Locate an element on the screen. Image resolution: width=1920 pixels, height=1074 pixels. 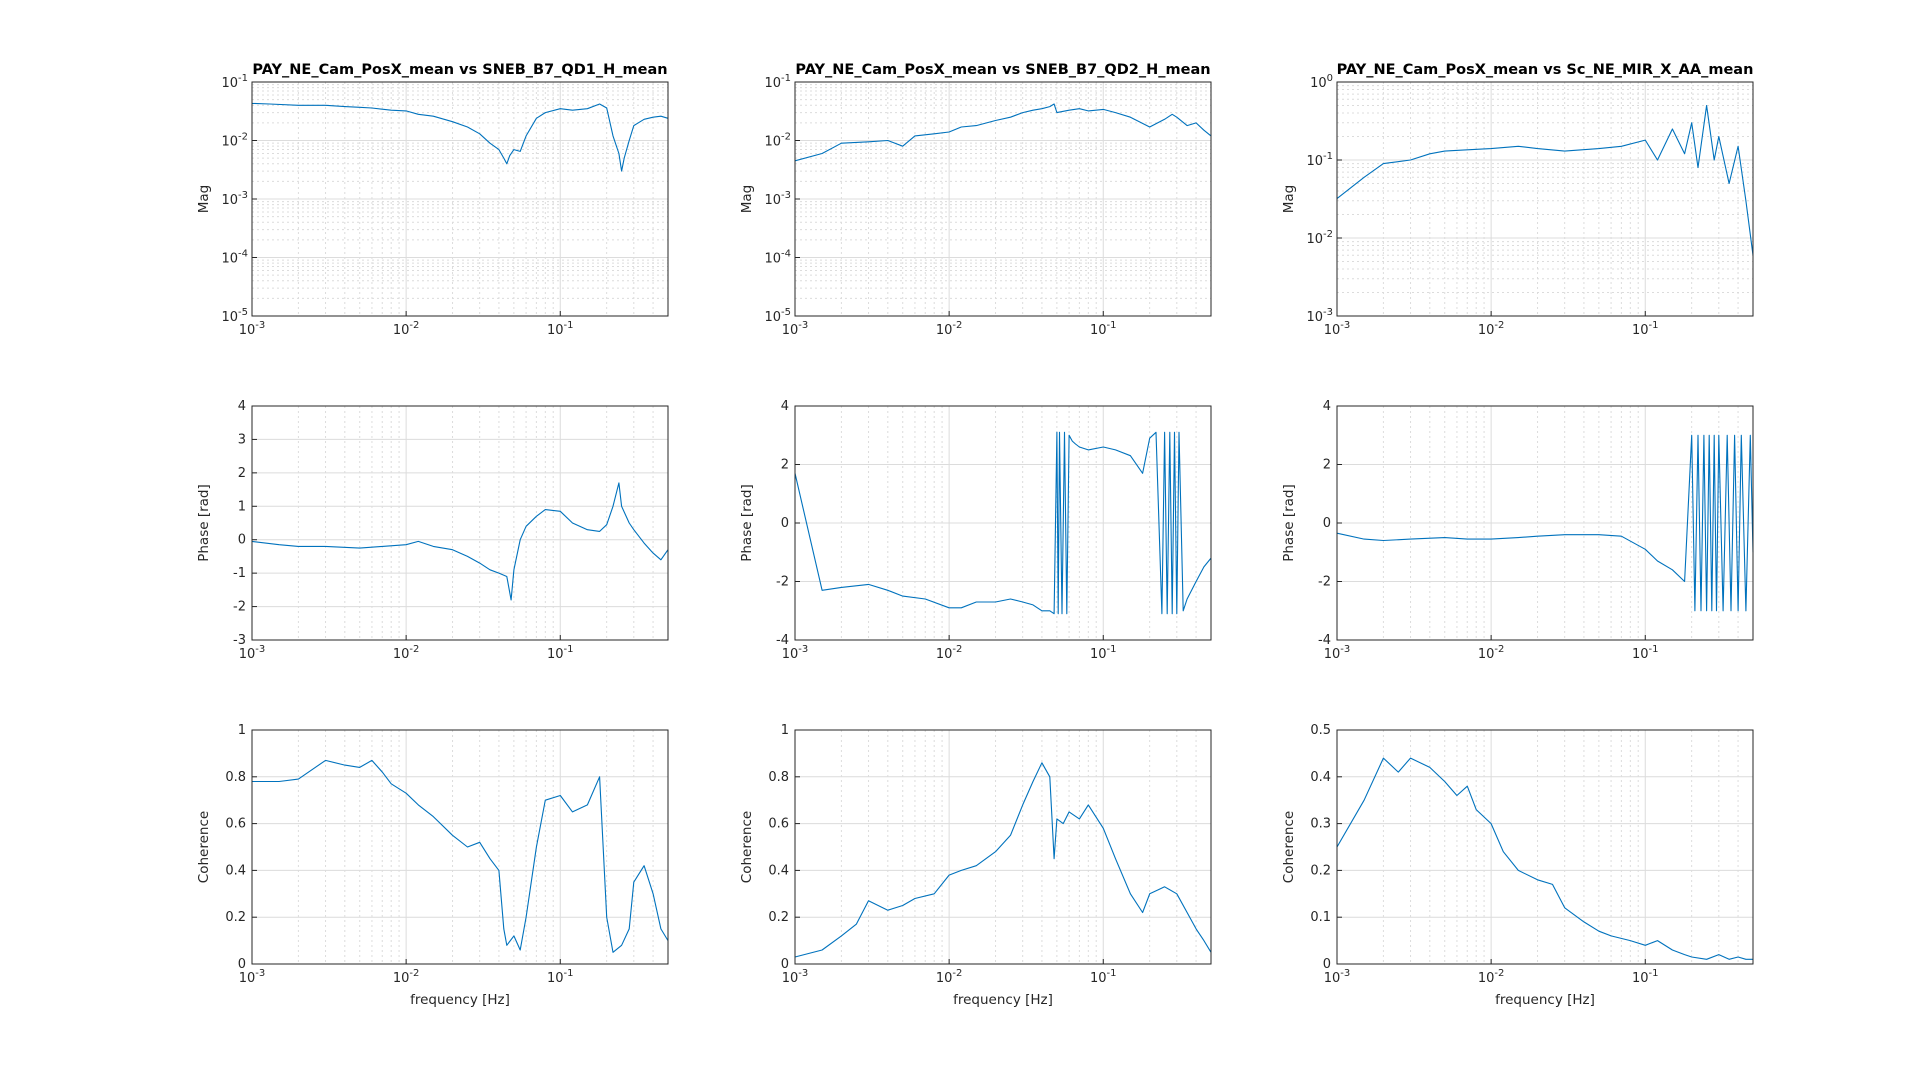
y-tick-label-0: 10⁻³ is located at coordinates (1319, 316).